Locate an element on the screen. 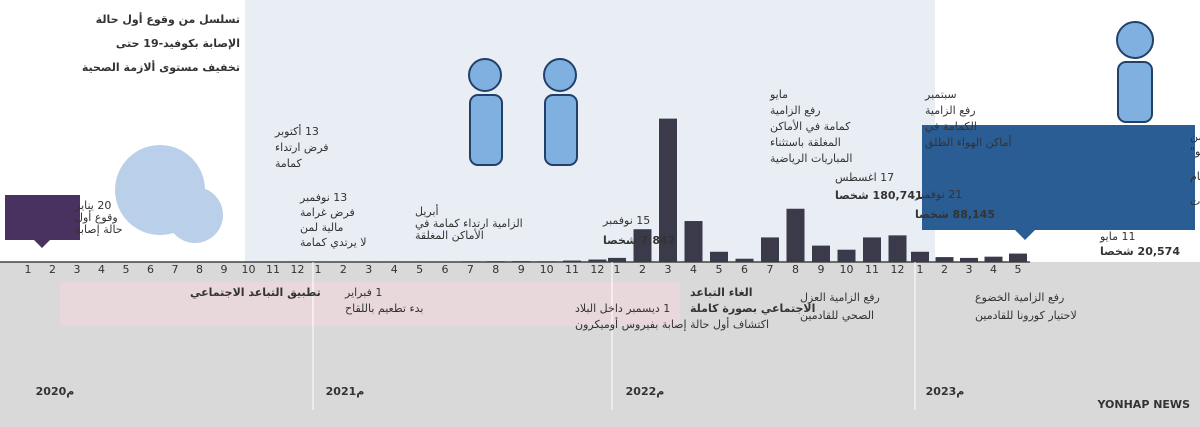  annotation-line: خفض مستوى الأزمة من كوفيد-19 من is located at coordinates (1195, 136).